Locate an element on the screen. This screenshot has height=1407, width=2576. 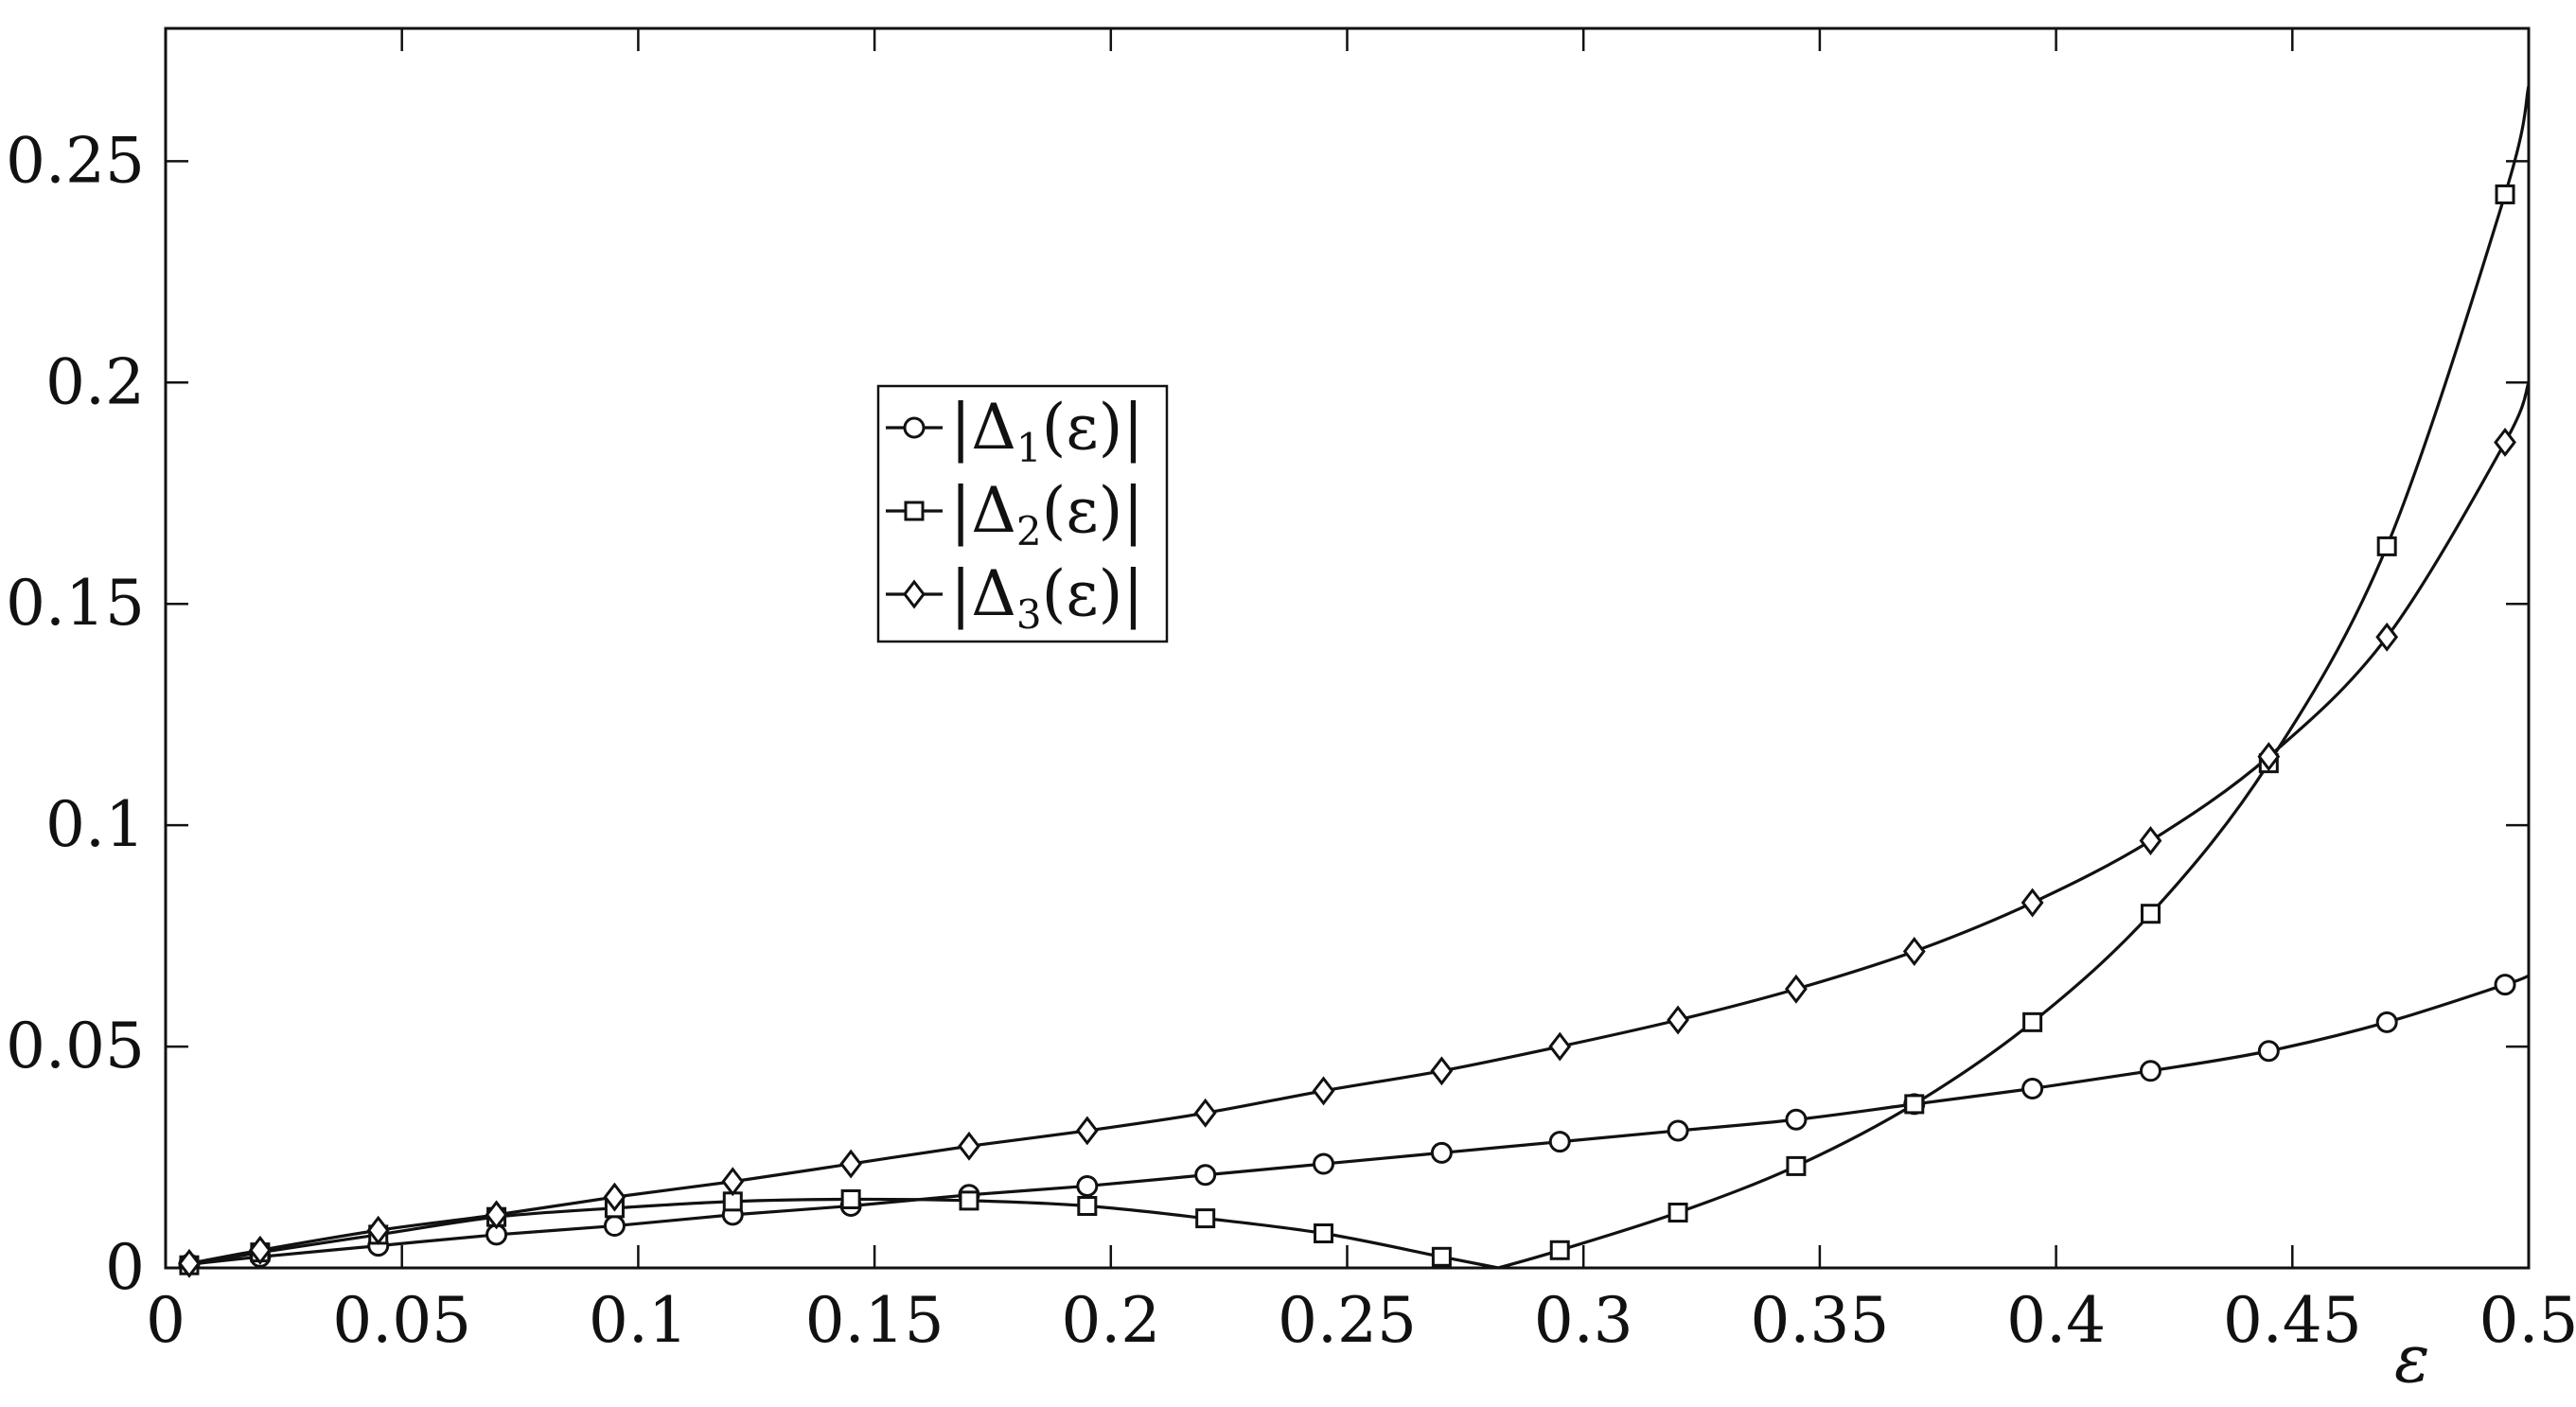
x-tick-label: 0.2 is located at coordinates (1110, 1320).